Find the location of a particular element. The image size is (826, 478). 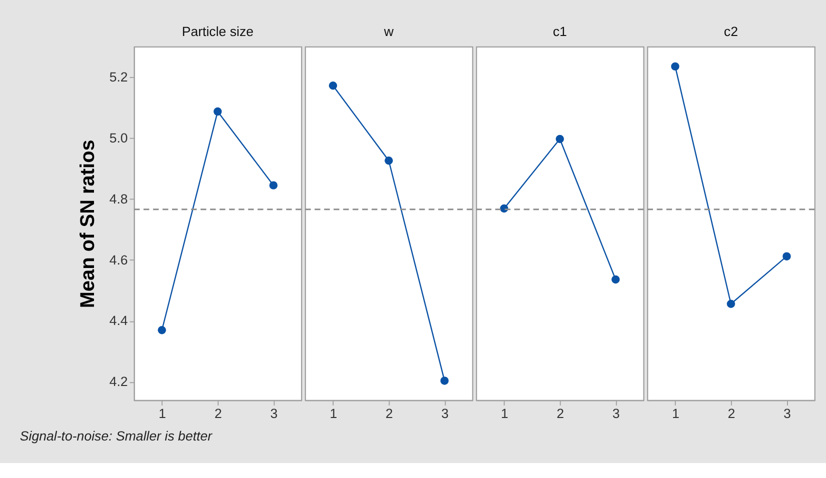

chart-title: Particle size is located at coordinates (218, 32).